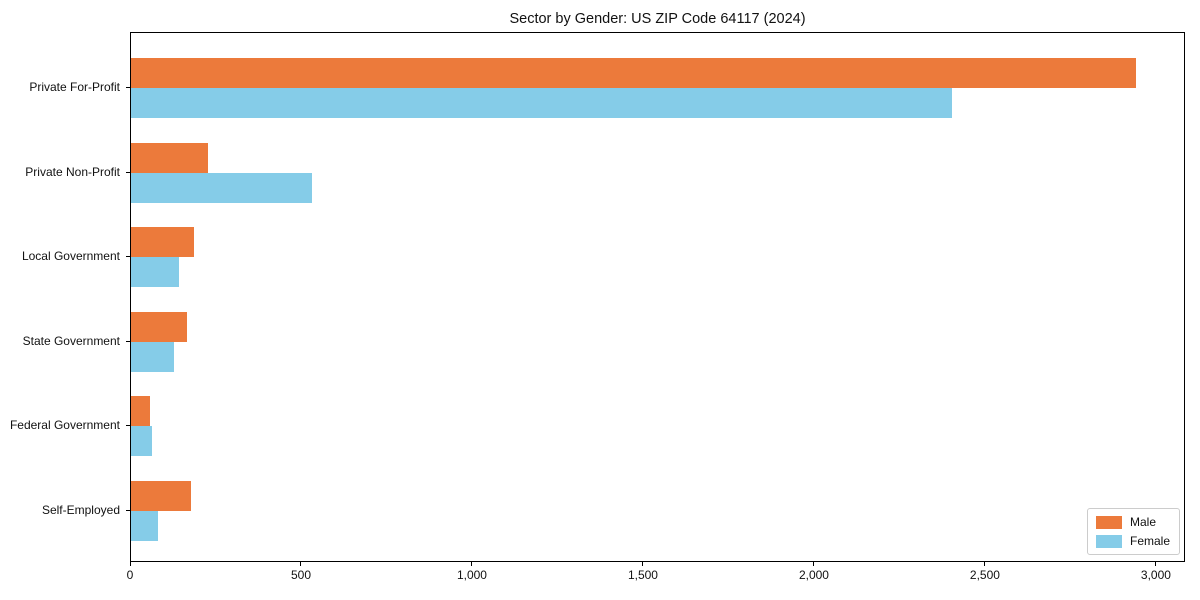 The width and height of the screenshot is (1200, 600). What do you see at coordinates (70, 256) in the screenshot?
I see `y-tick-label: Local Government` at bounding box center [70, 256].